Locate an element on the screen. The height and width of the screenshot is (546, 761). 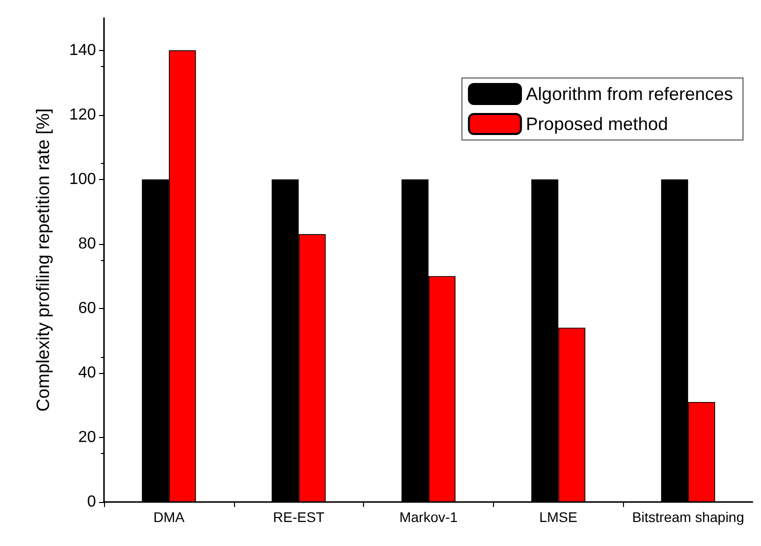
y-tick-label: 140 is located at coordinates (82, 50).